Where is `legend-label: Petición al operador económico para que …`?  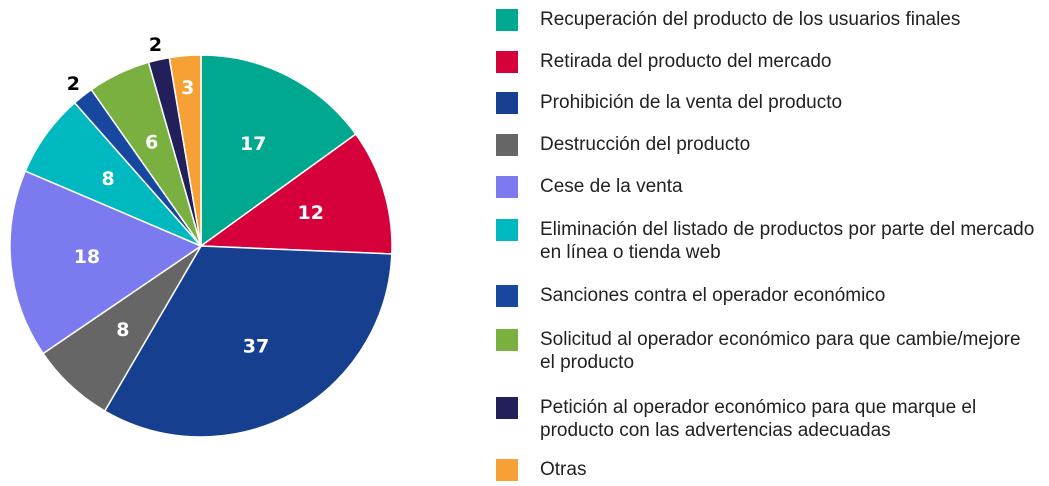 legend-label: Petición al operador económico para que … is located at coordinates (758, 419).